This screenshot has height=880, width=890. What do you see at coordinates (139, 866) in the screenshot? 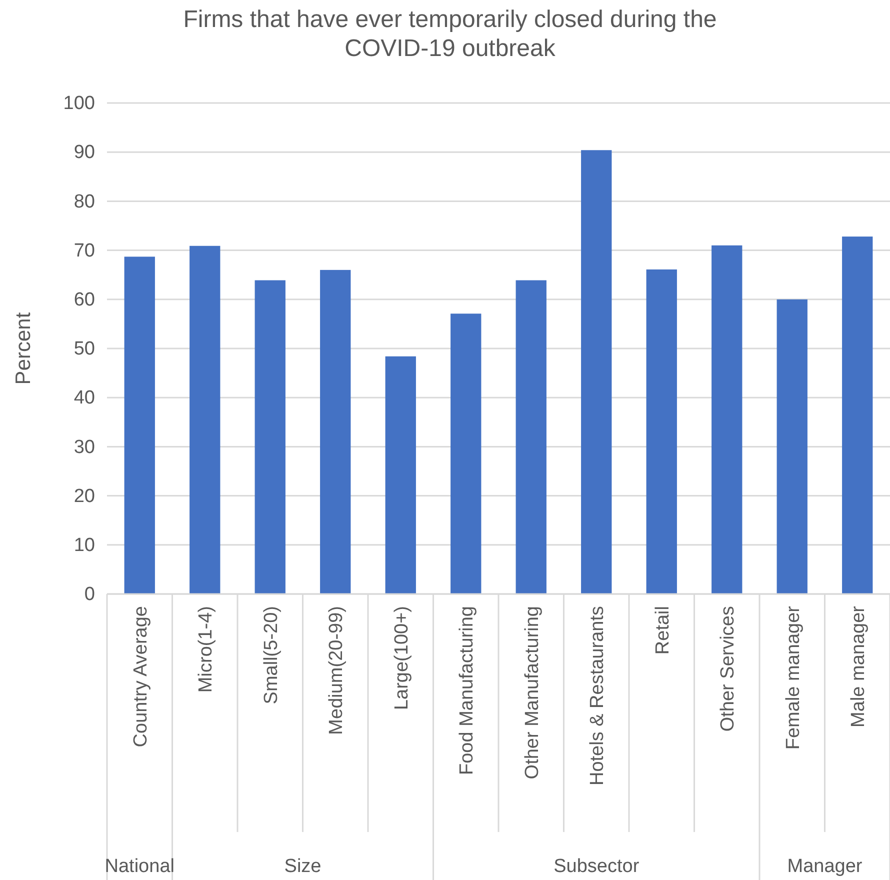
I see `text: National` at bounding box center [139, 866].